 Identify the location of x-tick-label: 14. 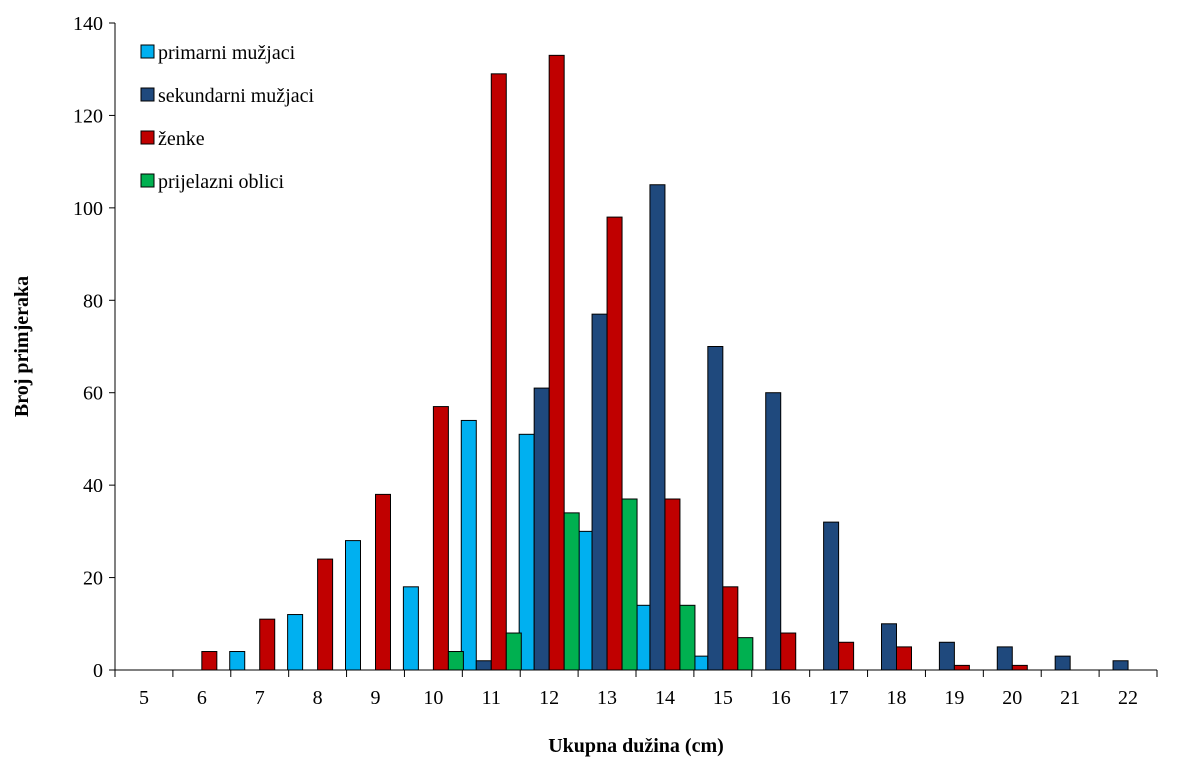
(665, 698).